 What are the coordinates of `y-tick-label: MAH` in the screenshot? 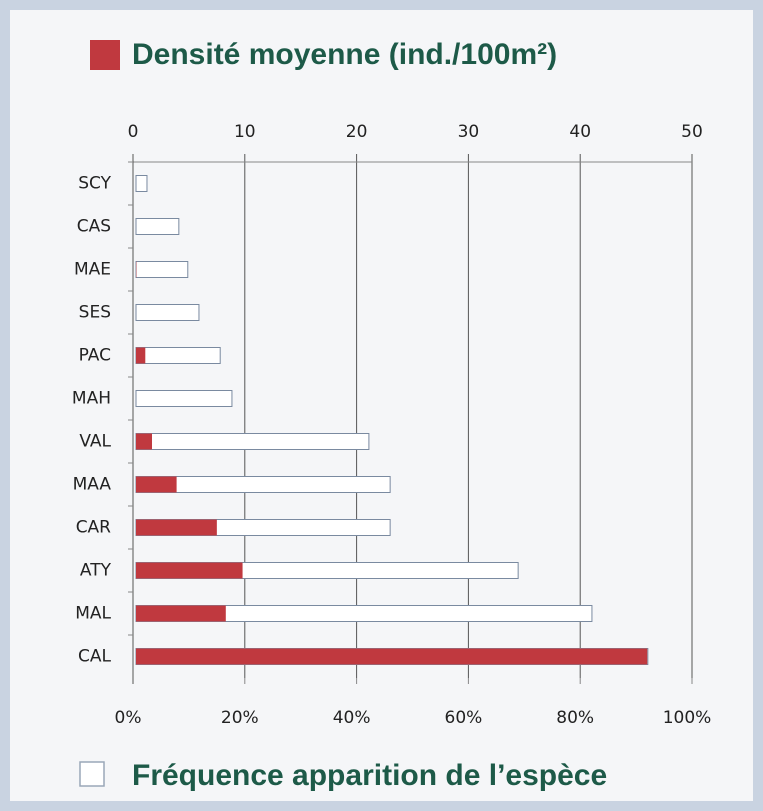 It's located at (91, 399).